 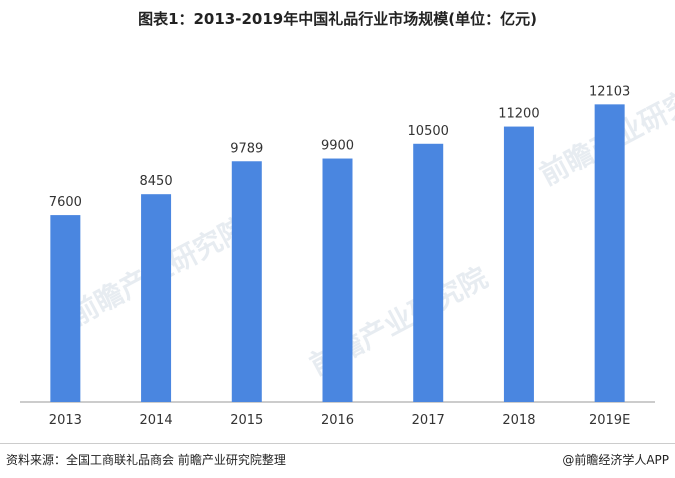 What do you see at coordinates (246, 420) in the screenshot?
I see `x-tick-label: 2015` at bounding box center [246, 420].